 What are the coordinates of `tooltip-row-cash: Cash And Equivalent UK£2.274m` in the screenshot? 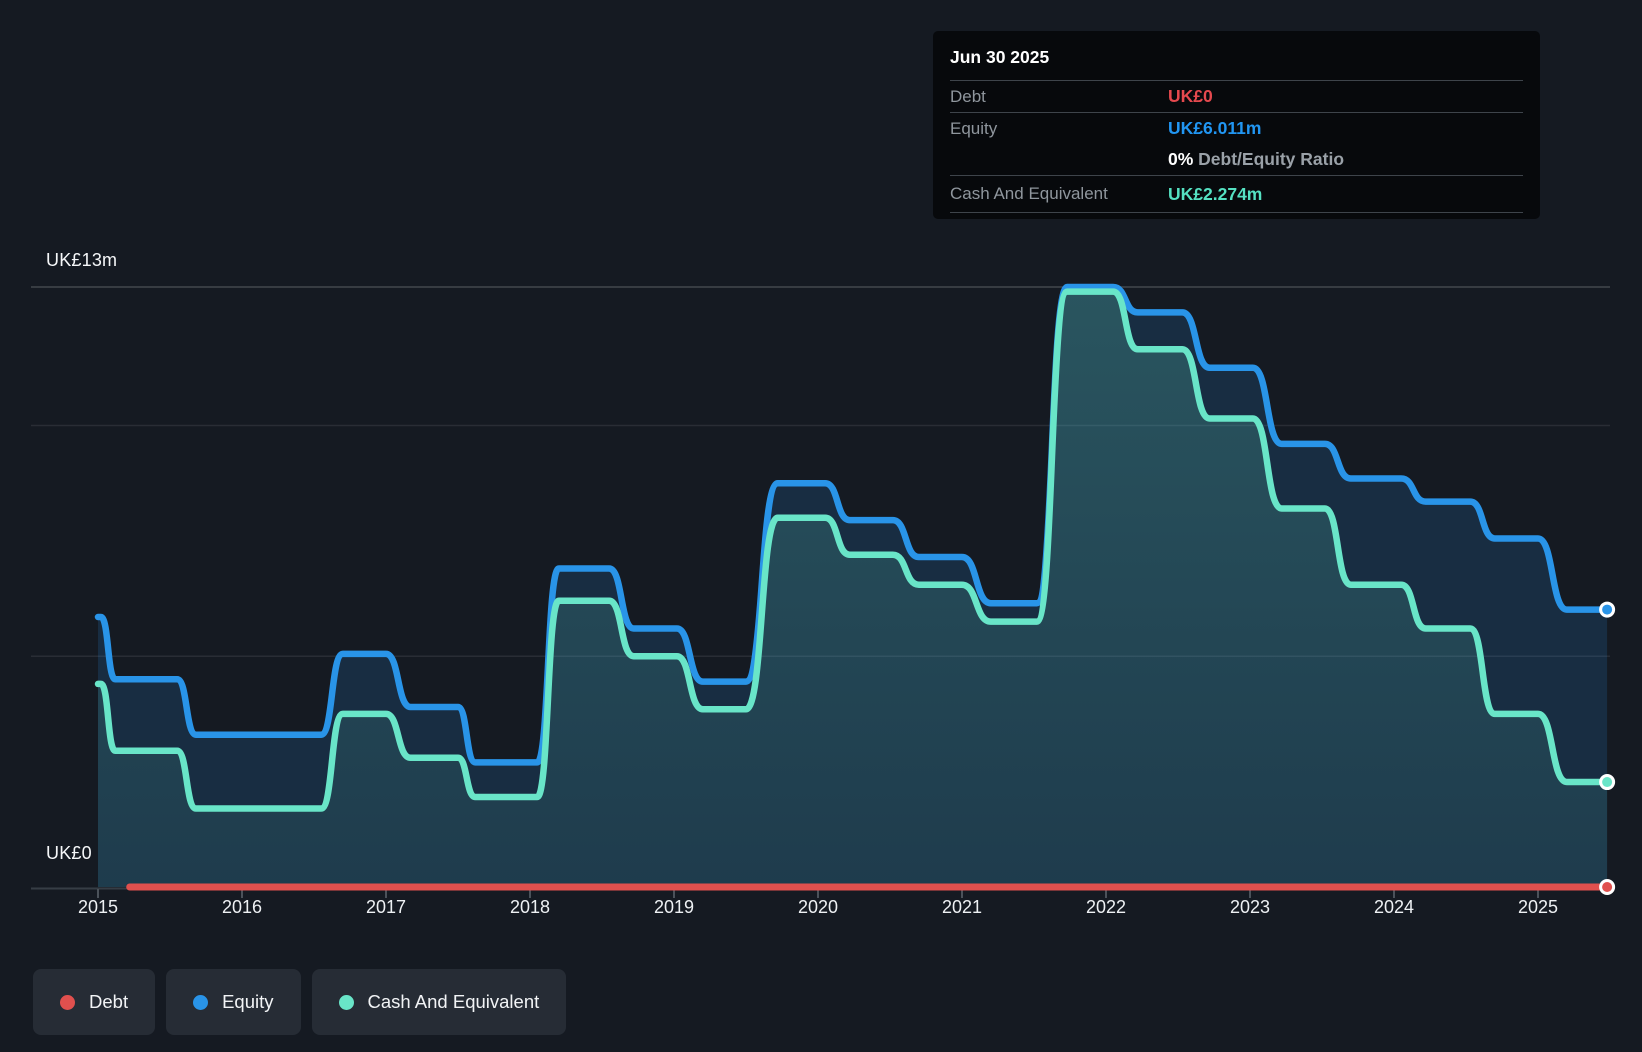 It's located at (1236, 194).